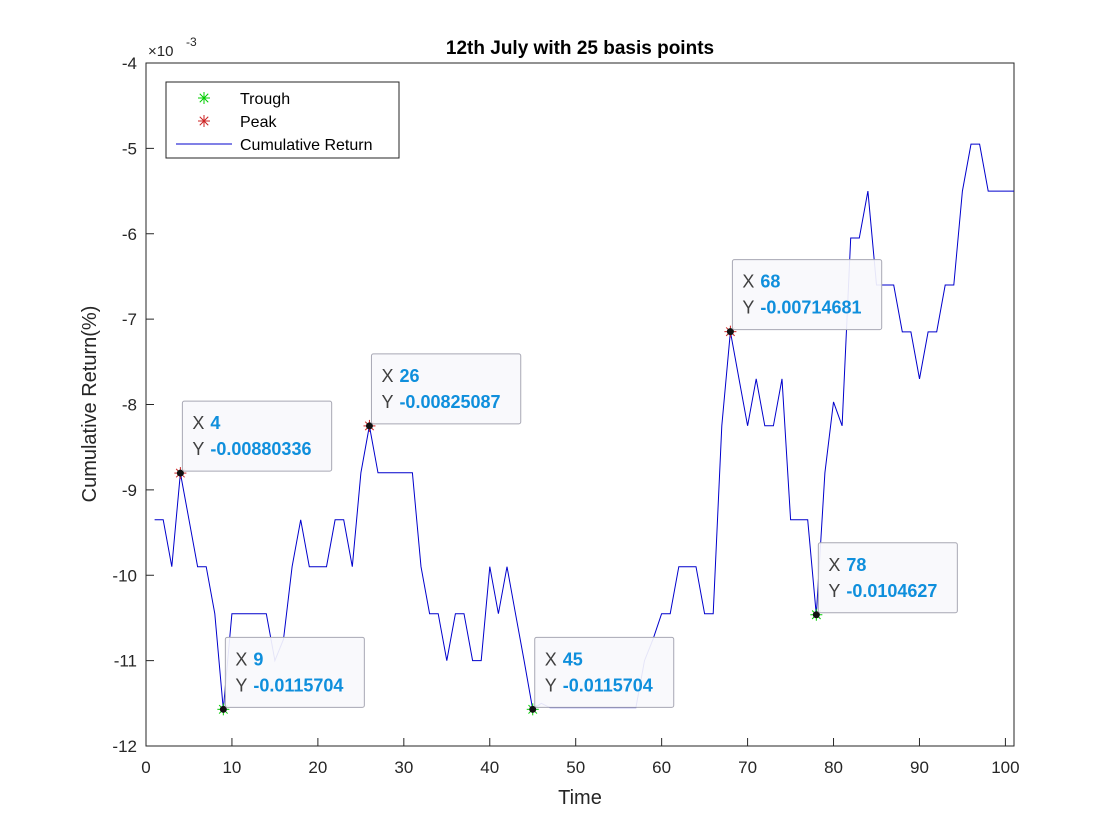  Describe the element at coordinates (191, 42) in the screenshot. I see `y-exponent-power: -3` at that location.